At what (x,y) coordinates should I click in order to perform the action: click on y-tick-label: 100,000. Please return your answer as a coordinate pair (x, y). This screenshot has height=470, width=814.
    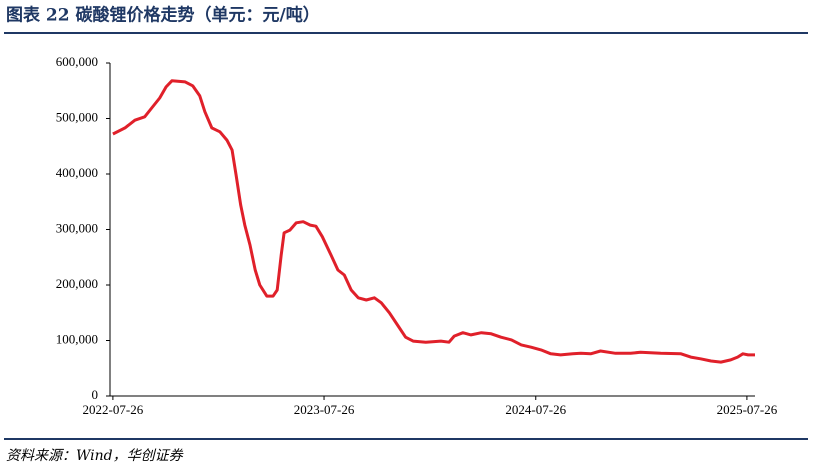
    Looking at the image, I should click on (77, 338).